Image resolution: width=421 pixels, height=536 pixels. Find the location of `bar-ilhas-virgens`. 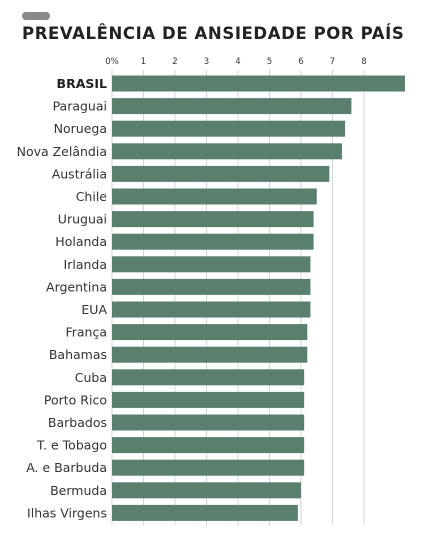

bar-ilhas-virgens is located at coordinates (205, 512).